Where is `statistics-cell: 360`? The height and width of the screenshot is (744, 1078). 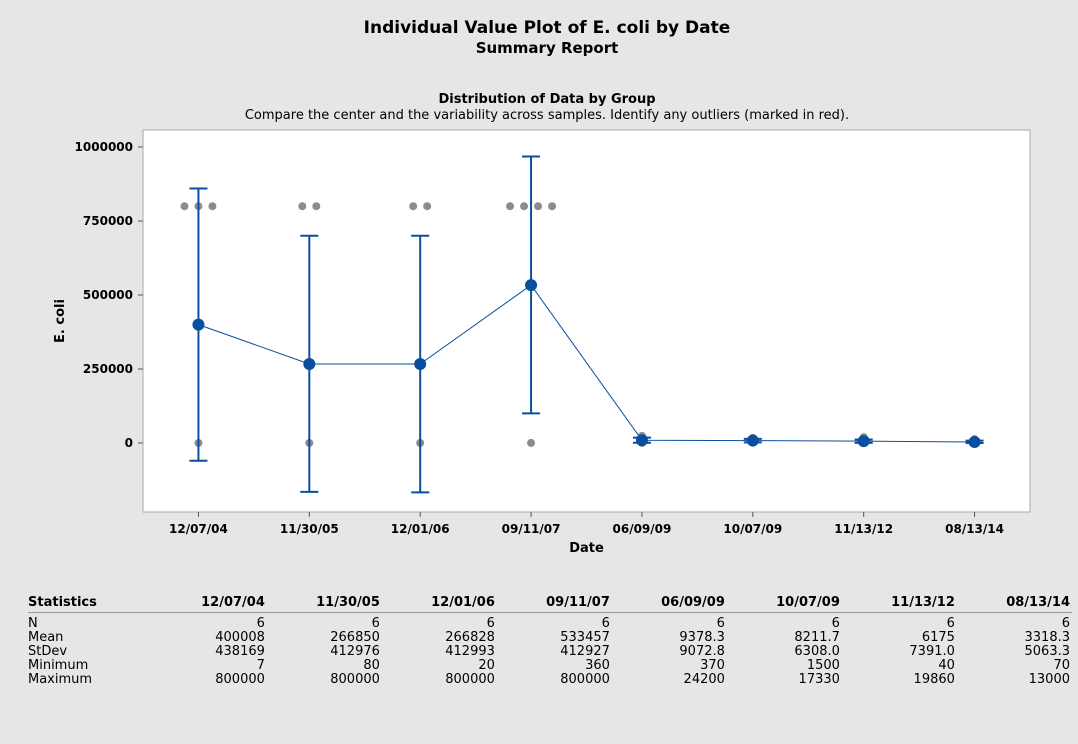 statistics-cell: 360 is located at coordinates (597, 665).